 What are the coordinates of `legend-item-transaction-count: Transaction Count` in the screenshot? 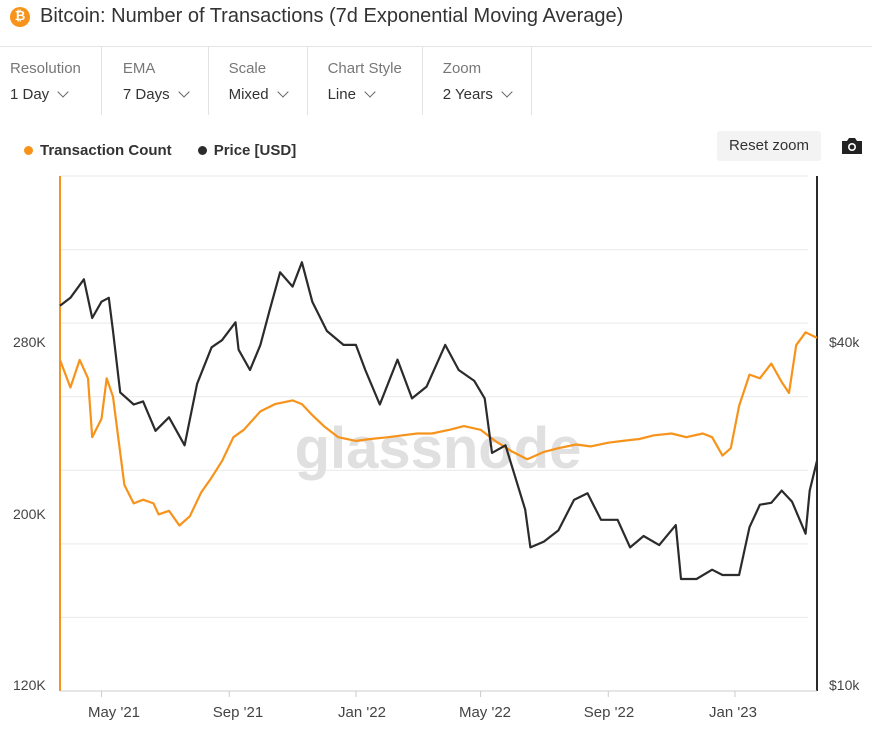 It's located at (98, 150).